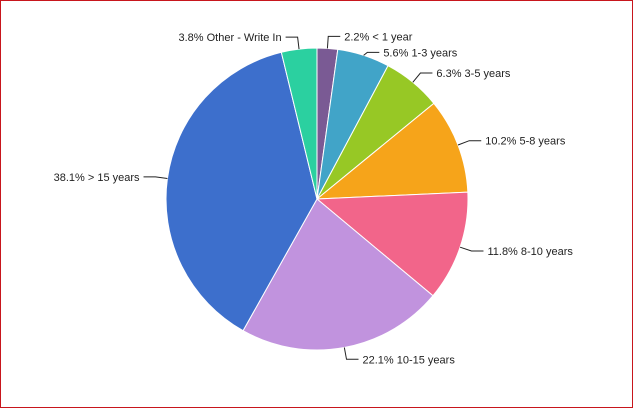 The width and height of the screenshot is (633, 408). Describe the element at coordinates (333, 42) in the screenshot. I see `leader-line-1-year` at that location.